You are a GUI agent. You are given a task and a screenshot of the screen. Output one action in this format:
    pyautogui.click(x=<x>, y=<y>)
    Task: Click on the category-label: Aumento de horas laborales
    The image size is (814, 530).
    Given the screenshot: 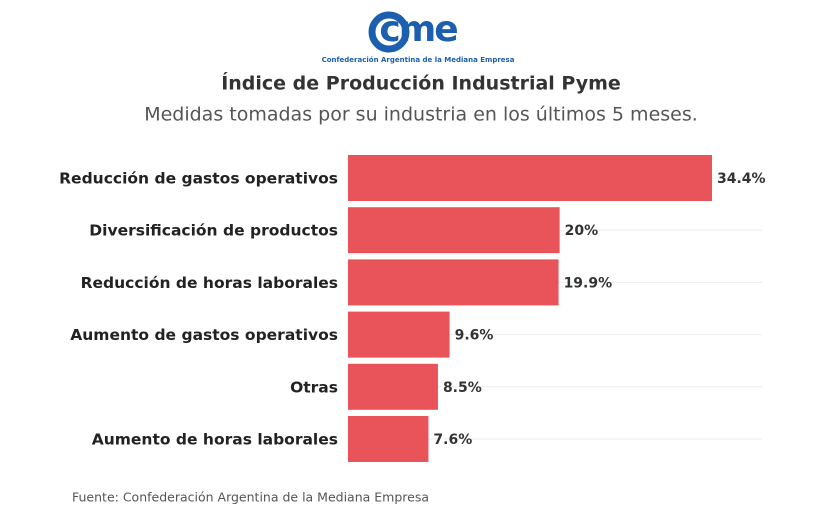 What is the action you would take?
    pyautogui.click(x=215, y=440)
    